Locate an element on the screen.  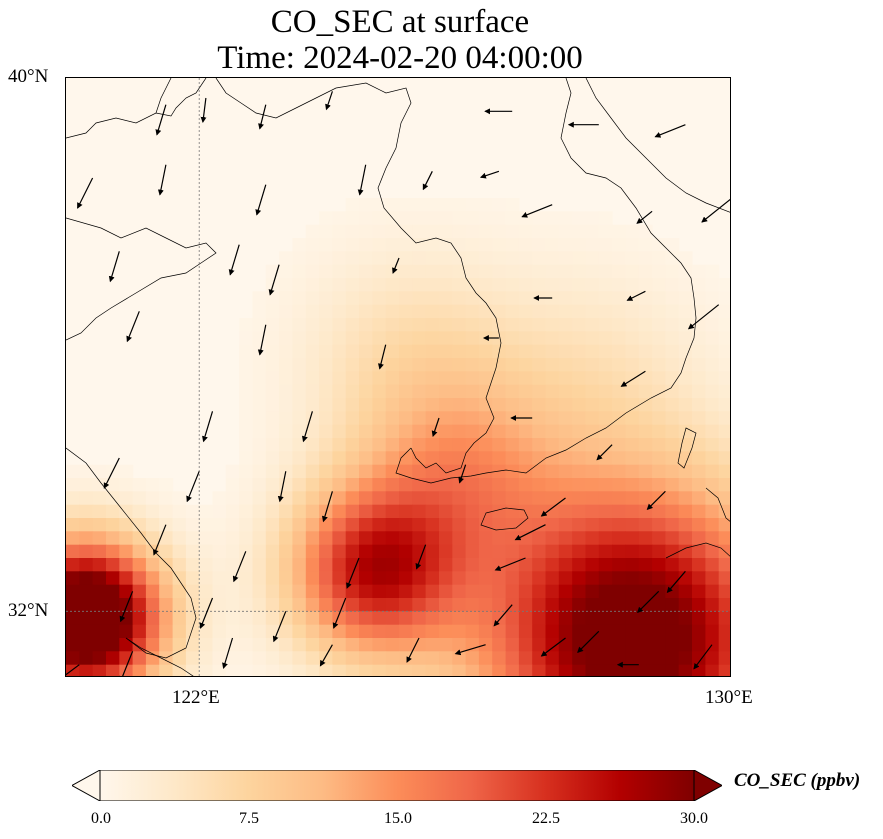
colorbar-label: CO_SEC (ppbv) is located at coordinates (797, 780).